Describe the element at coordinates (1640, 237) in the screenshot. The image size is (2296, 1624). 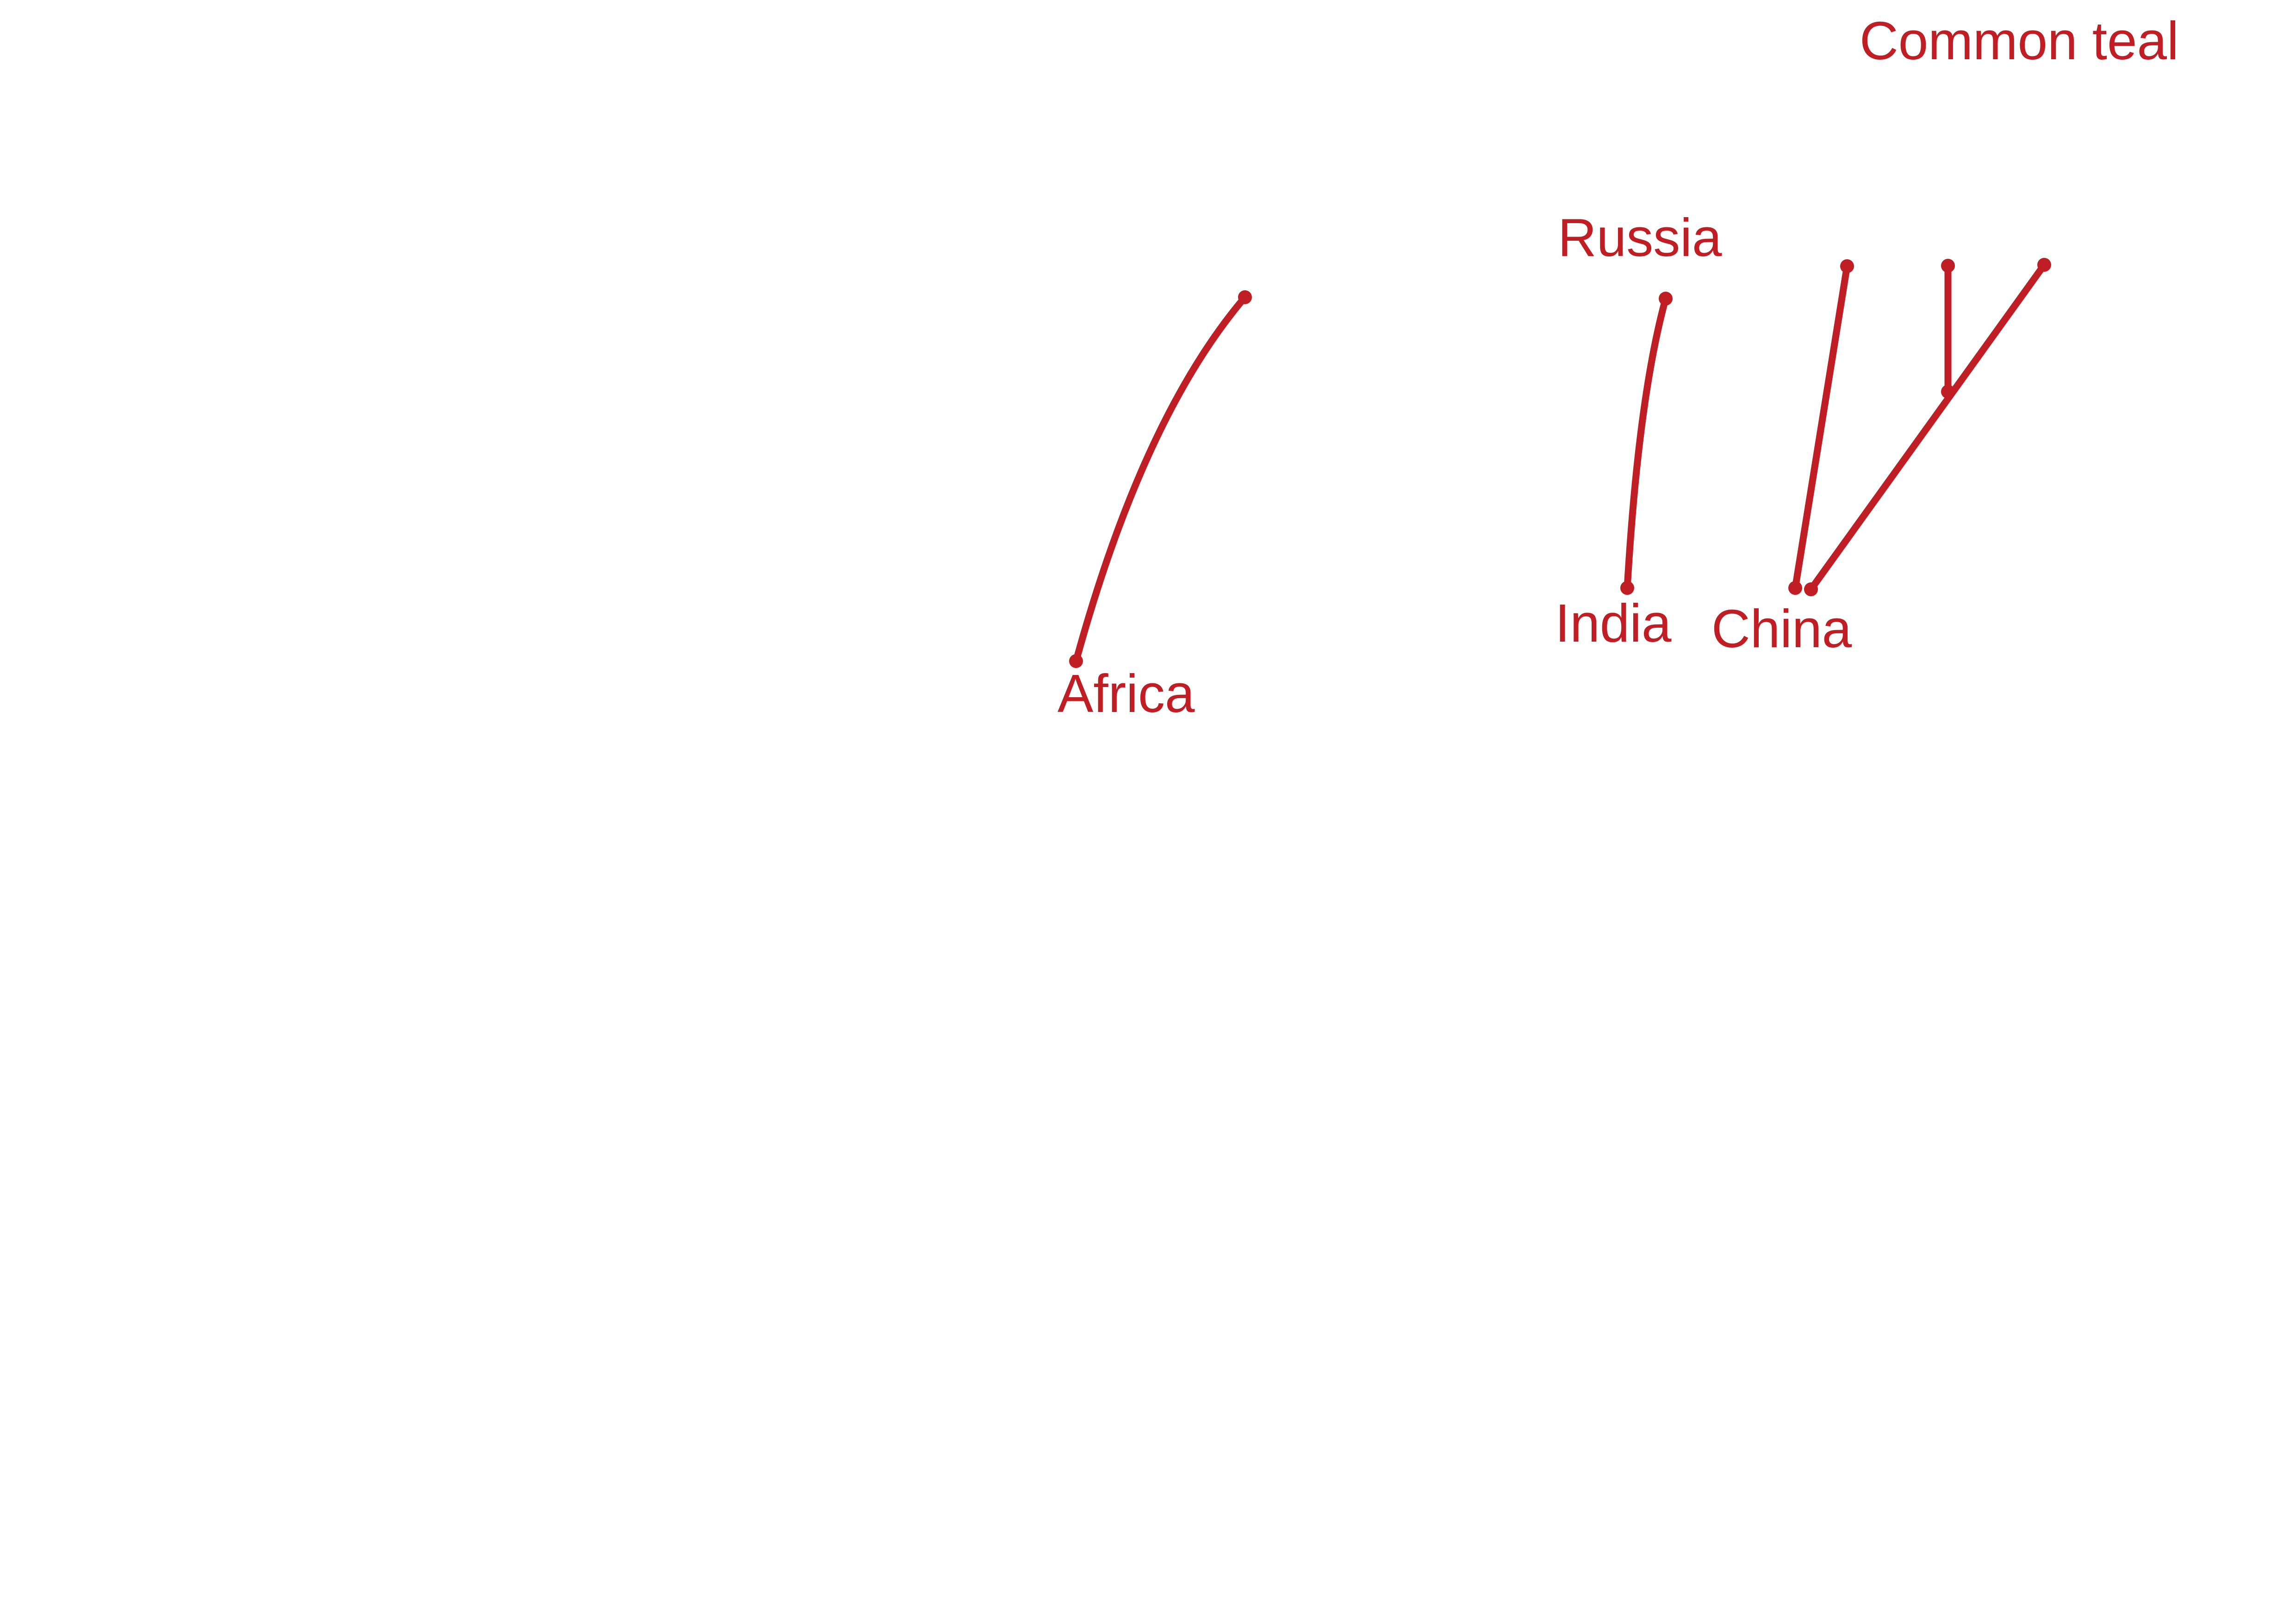
I see `place-label-russia: Russia` at that location.